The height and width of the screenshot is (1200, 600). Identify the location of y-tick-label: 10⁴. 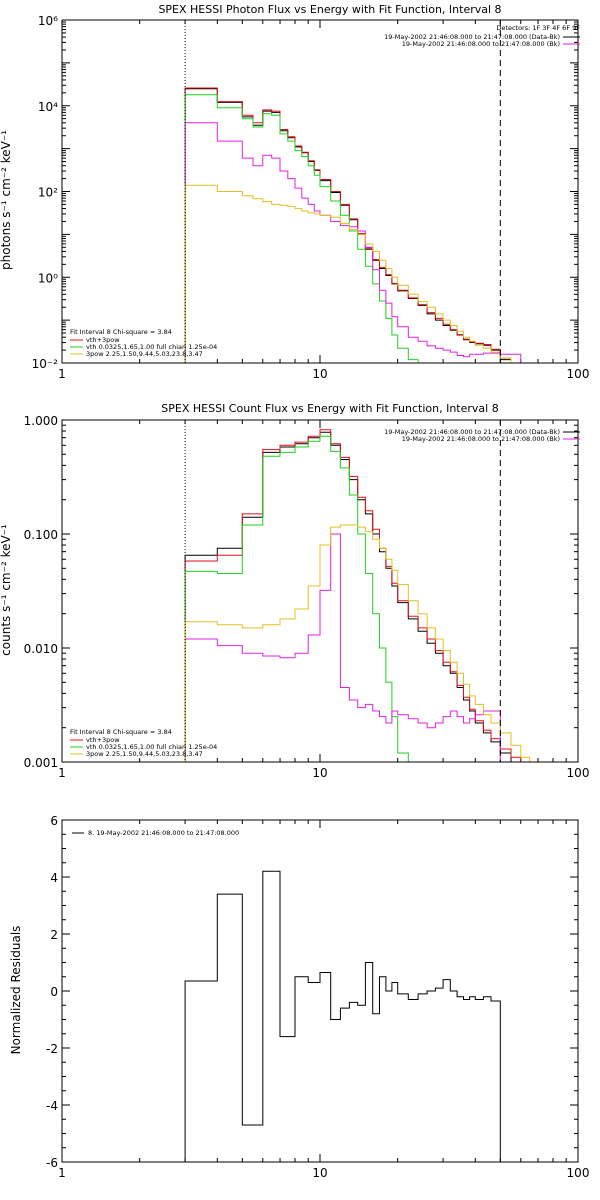
(48, 107).